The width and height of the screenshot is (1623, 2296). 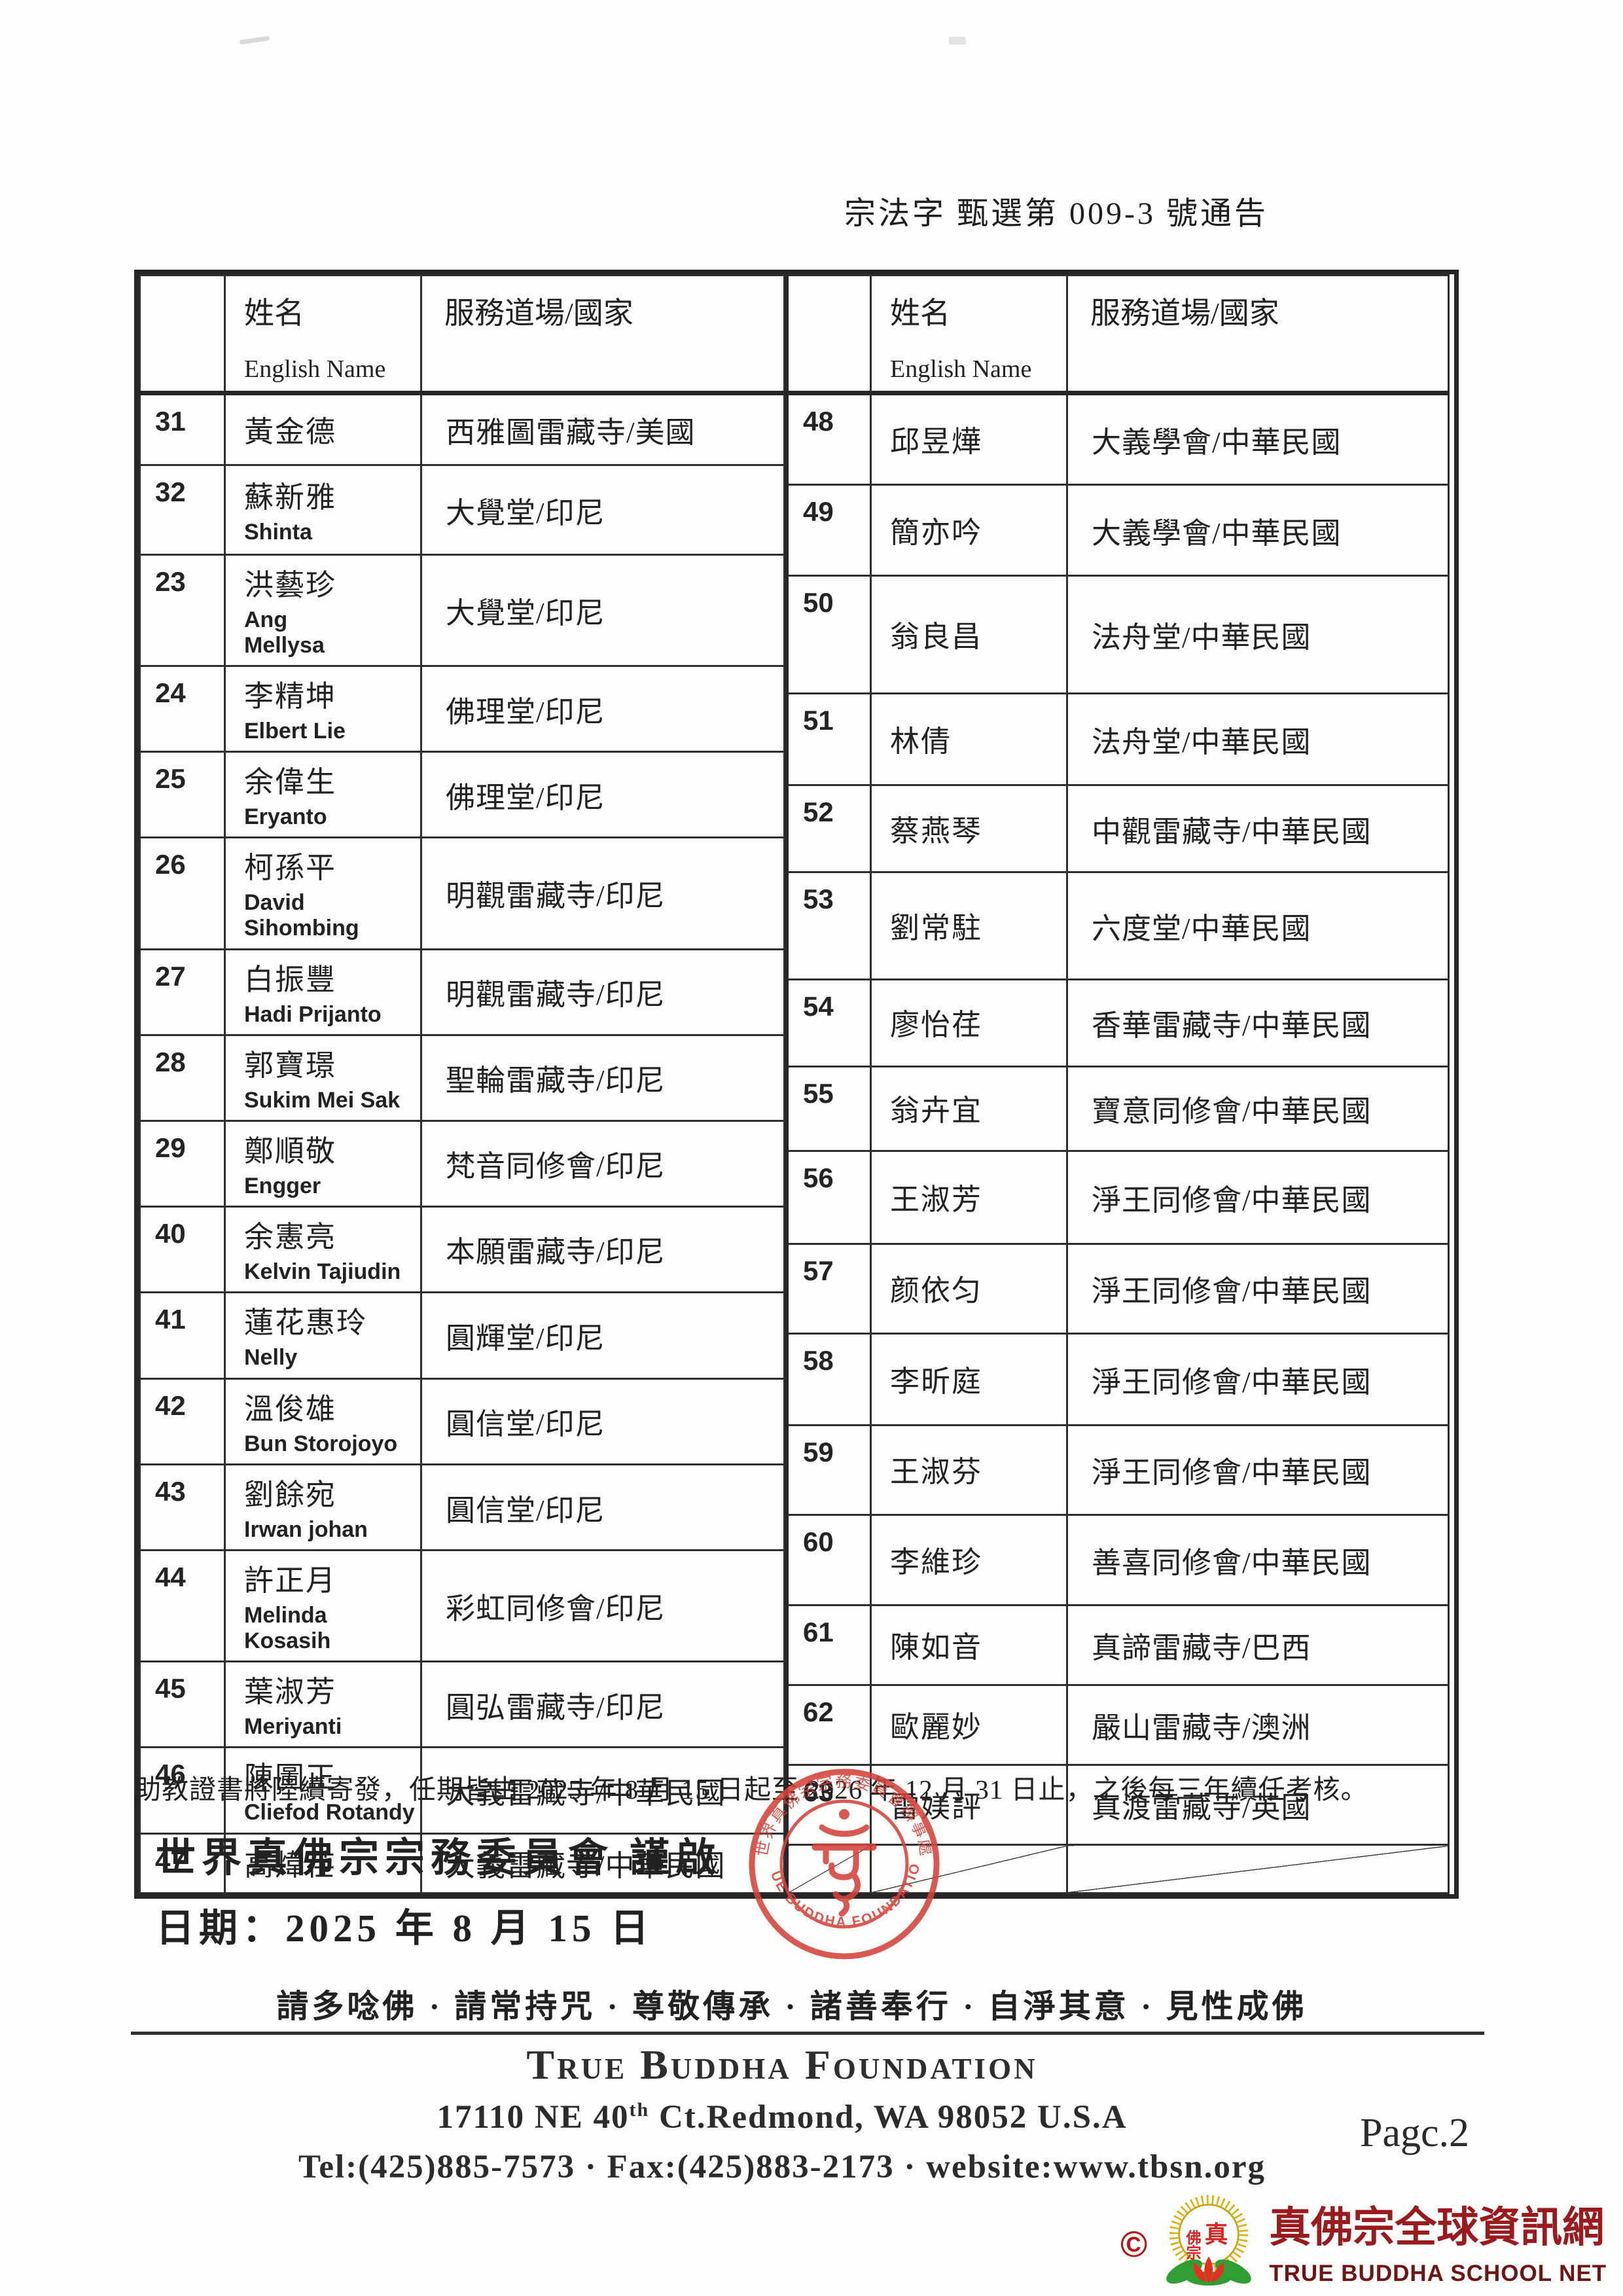 I want to click on row-number-cell: 32, so click(x=182, y=510).